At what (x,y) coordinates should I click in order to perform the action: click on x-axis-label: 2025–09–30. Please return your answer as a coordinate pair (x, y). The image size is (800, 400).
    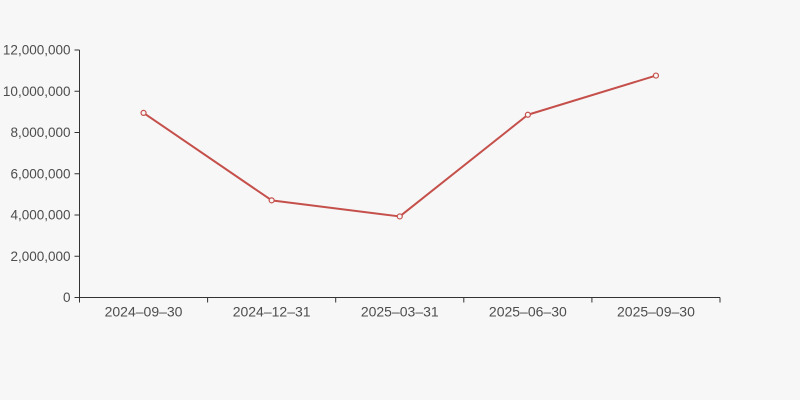
    Looking at the image, I should click on (656, 312).